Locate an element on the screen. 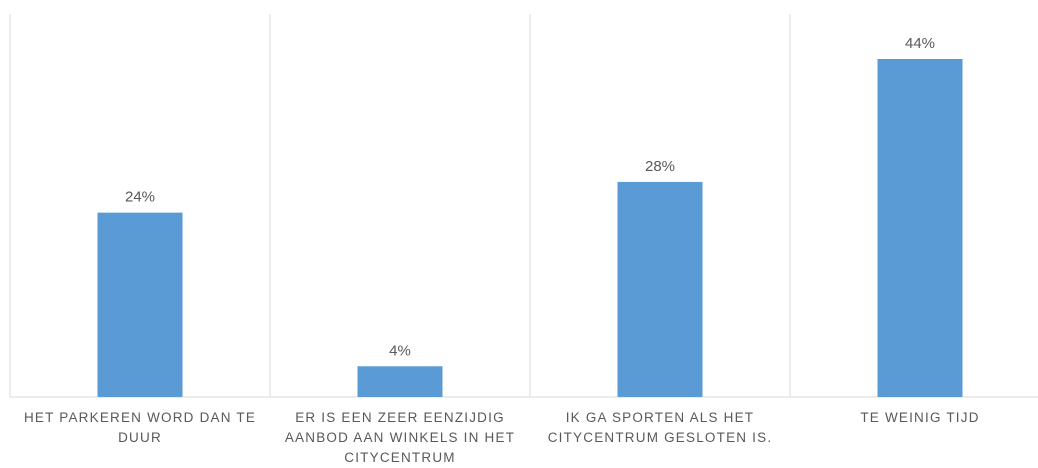 Image resolution: width=1038 pixels, height=468 pixels. value-label: 28% is located at coordinates (660, 166).